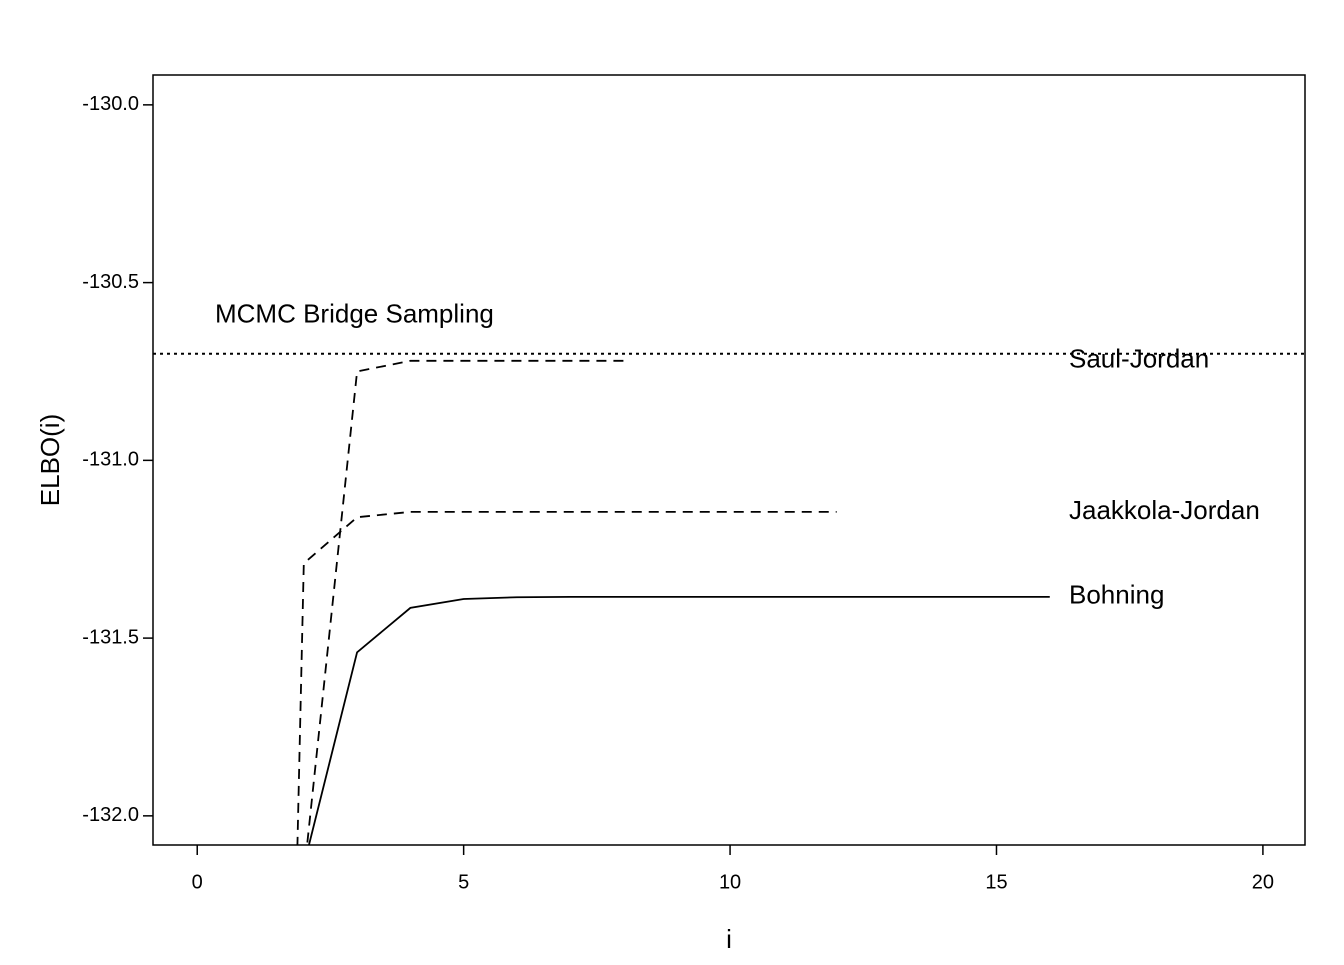 This screenshot has height=965, width=1344. Describe the element at coordinates (1263, 882) in the screenshot. I see `x-tick-label: 20` at that location.